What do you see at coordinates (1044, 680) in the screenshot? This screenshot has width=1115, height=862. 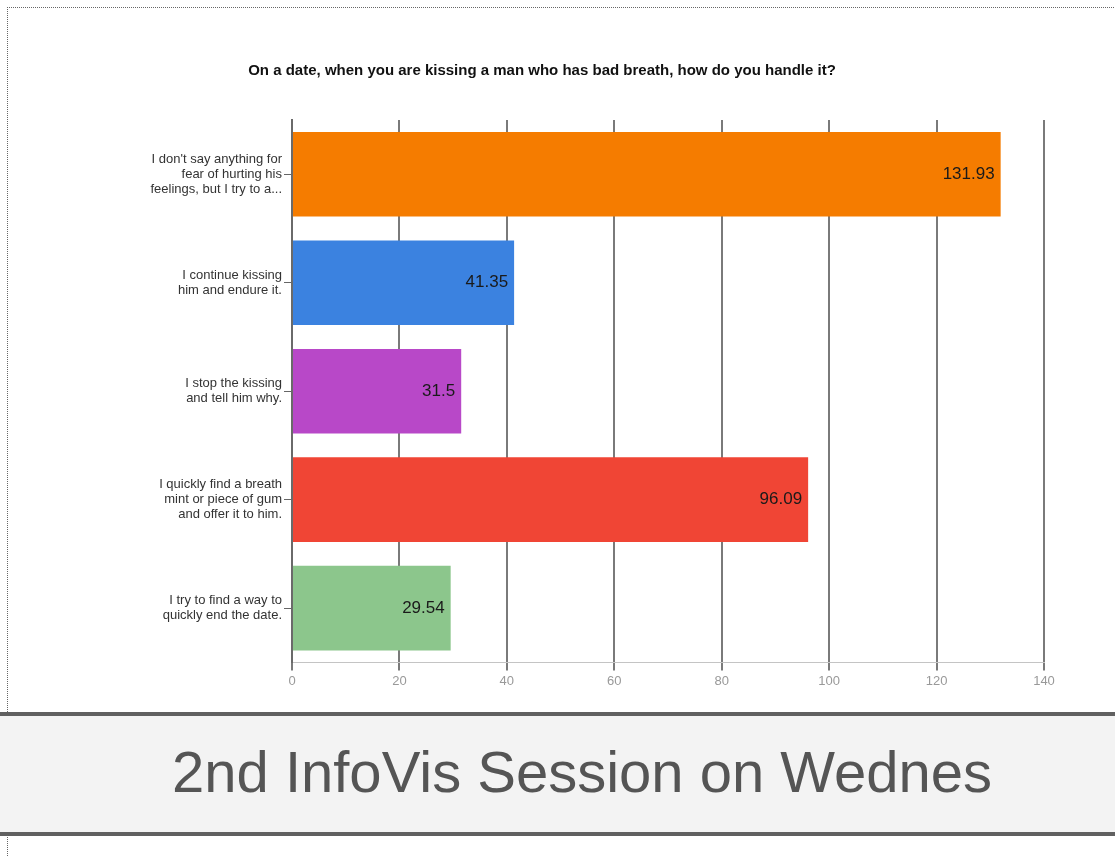 I see `x-tick-label: 140` at bounding box center [1044, 680].